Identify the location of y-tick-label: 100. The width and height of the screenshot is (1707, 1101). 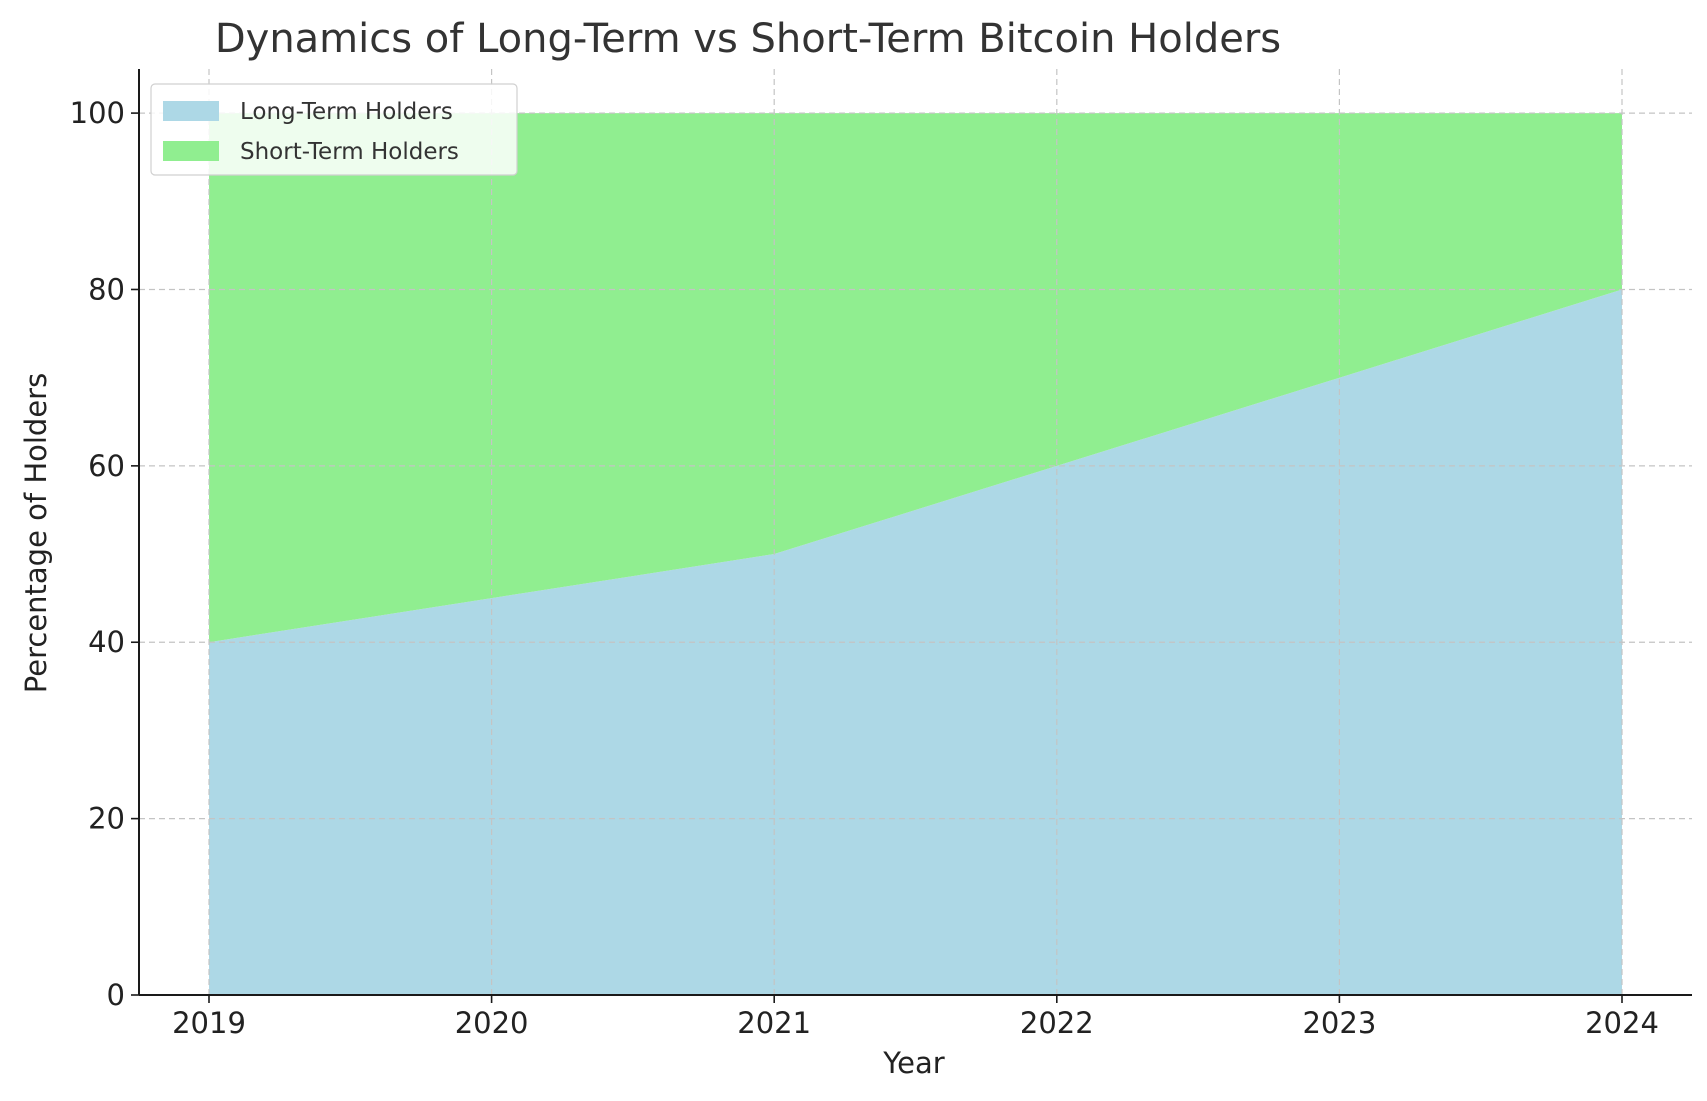
(97, 113).